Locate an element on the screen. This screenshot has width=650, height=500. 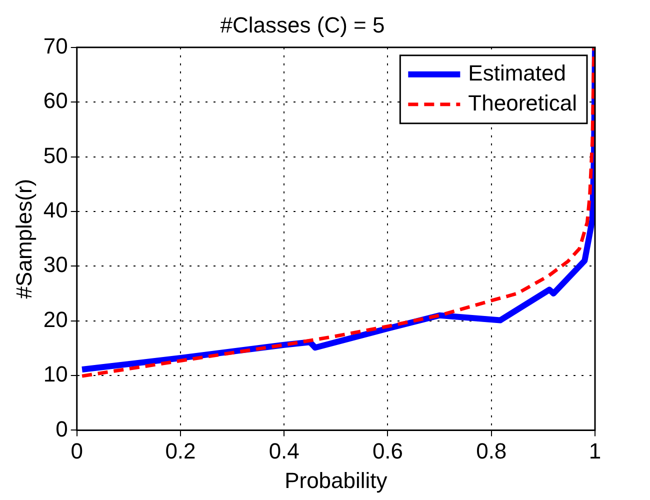
x-tick-label: 0.2 is located at coordinates (180, 451).